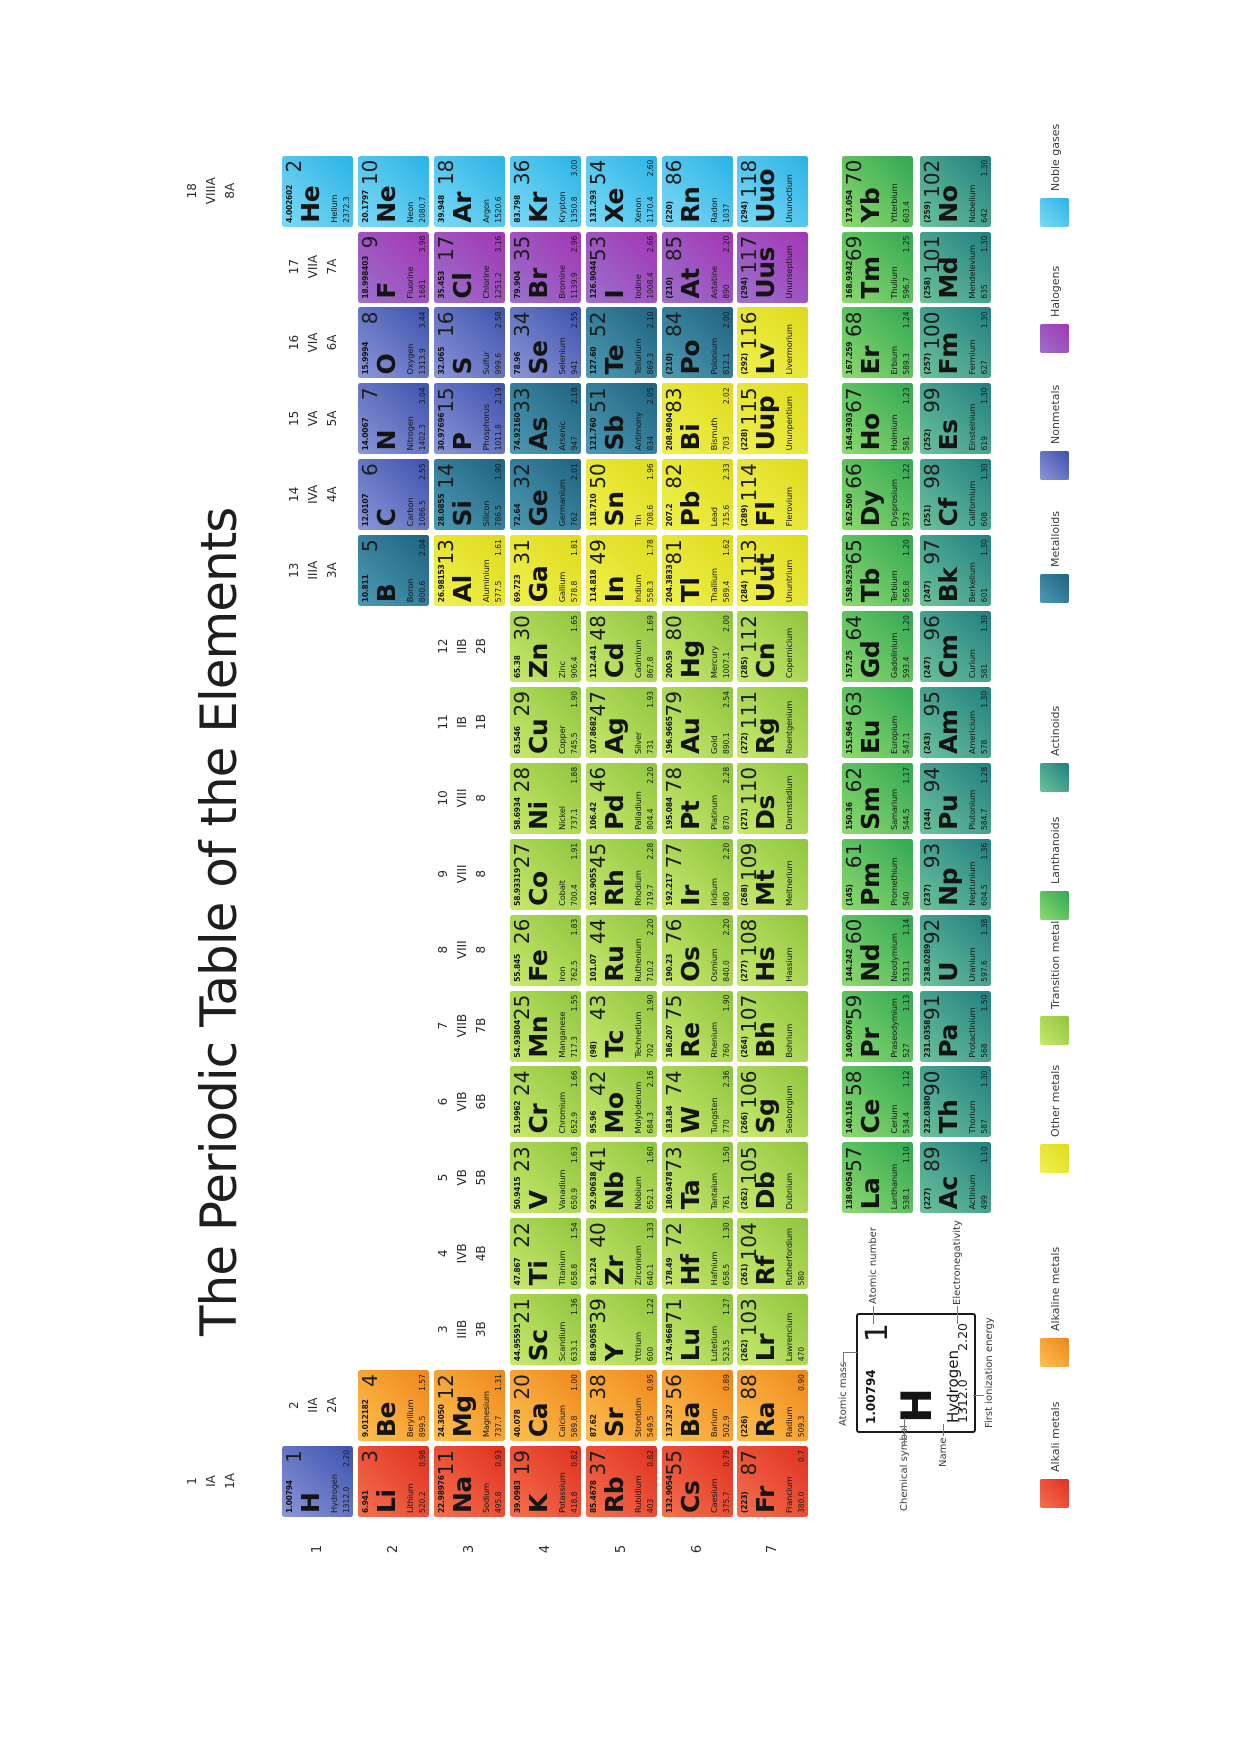 The width and height of the screenshot is (1240, 1748). I want to click on period-label-7: 7, so click(773, 1549).